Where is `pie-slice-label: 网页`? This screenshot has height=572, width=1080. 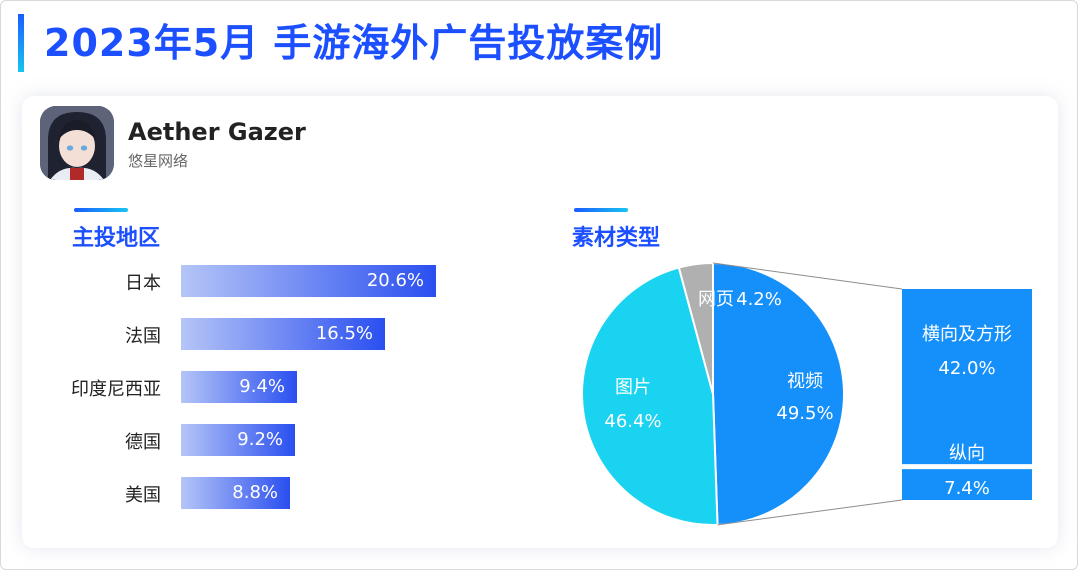
pie-slice-label: 网页 is located at coordinates (716, 299).